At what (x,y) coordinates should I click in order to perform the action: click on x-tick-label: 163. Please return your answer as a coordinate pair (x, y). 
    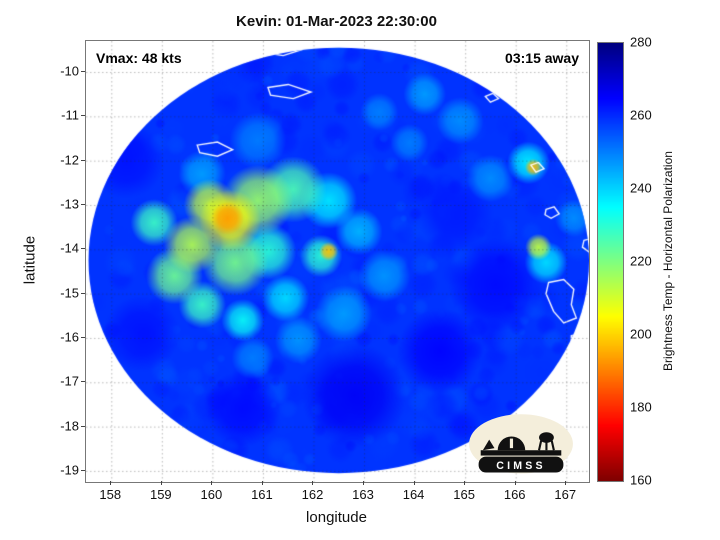
    Looking at the image, I should click on (363, 494).